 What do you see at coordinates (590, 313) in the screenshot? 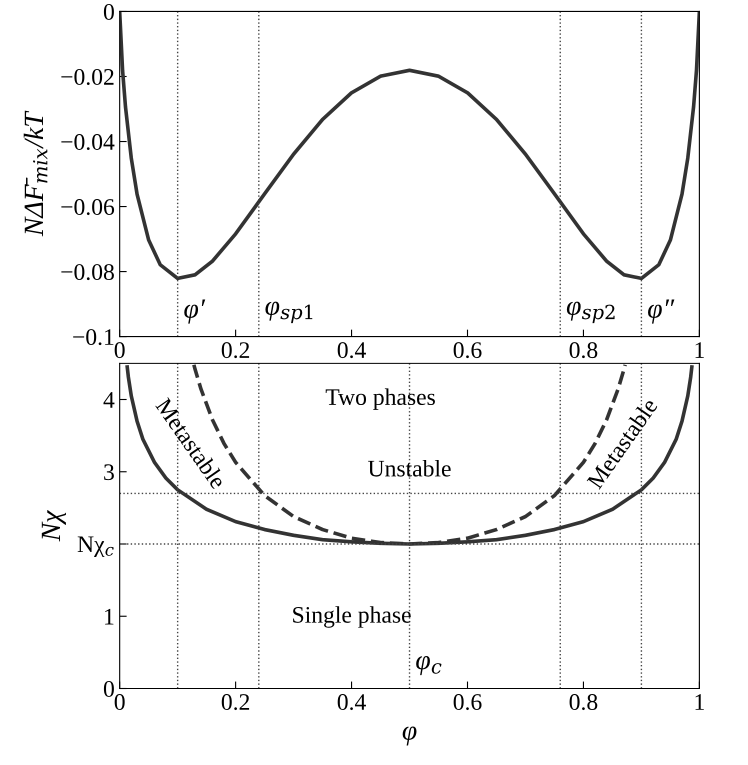
I see `ref-line-label: φ$_{sp2}$` at bounding box center [590, 313].